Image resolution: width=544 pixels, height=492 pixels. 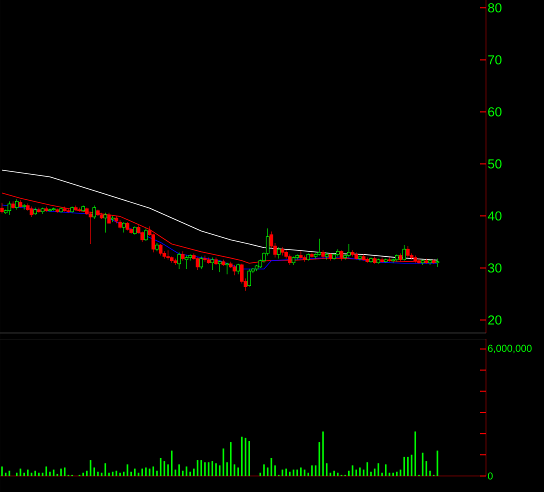 What do you see at coordinates (495, 216) in the screenshot?
I see `y-tick-label: 40` at bounding box center [495, 216].